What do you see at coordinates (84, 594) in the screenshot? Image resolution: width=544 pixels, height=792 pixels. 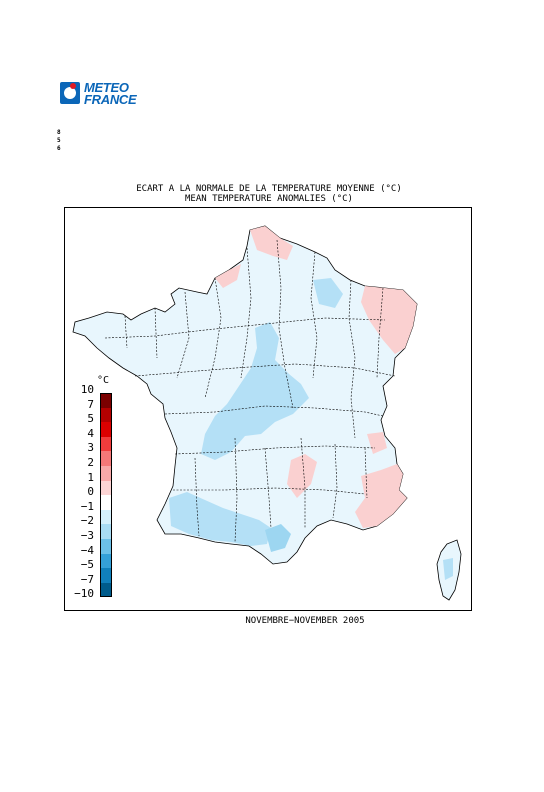 I see `legend-label: −10` at bounding box center [84, 594].